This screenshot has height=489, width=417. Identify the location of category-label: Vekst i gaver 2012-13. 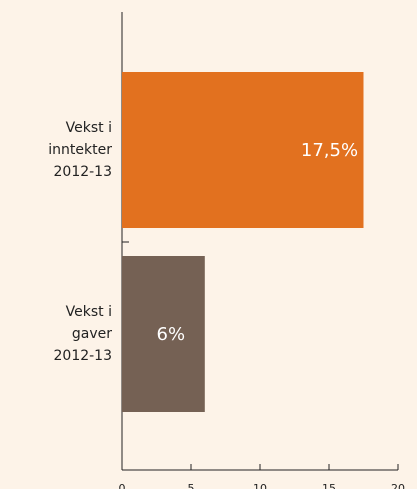
(83, 334).